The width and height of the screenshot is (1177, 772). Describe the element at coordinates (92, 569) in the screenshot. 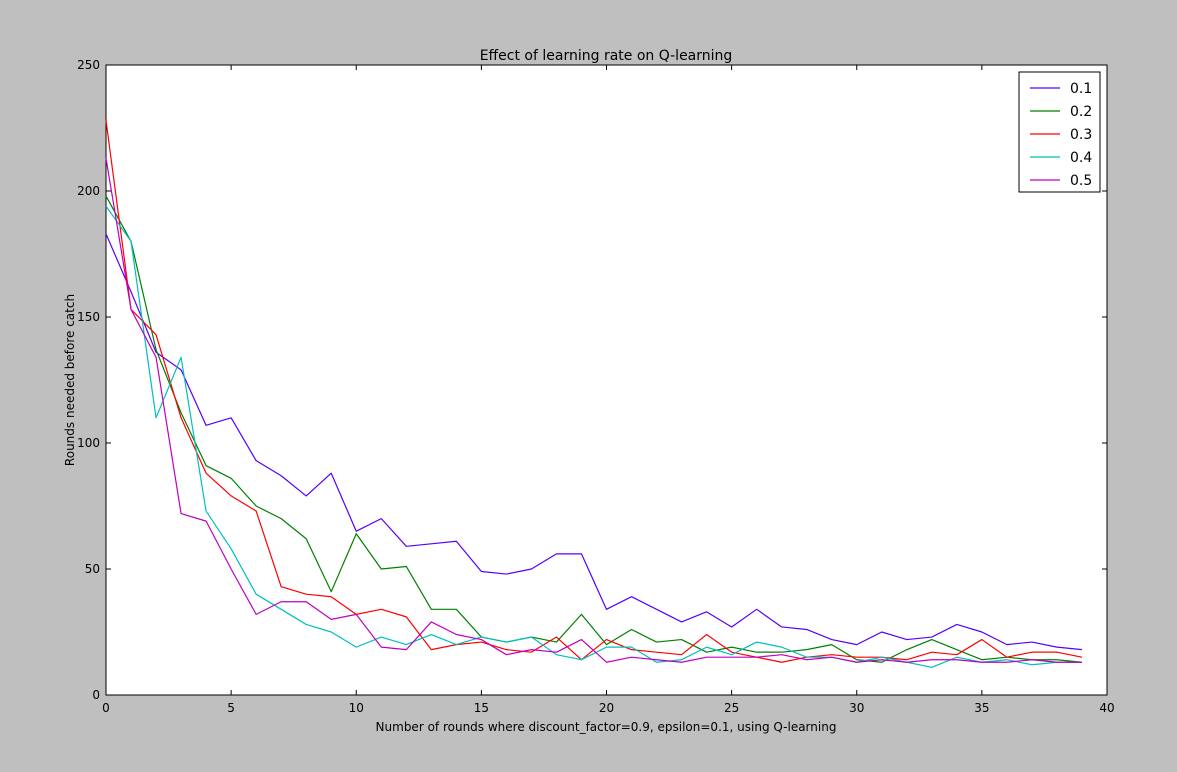

I see `y-tick-label: 50` at that location.